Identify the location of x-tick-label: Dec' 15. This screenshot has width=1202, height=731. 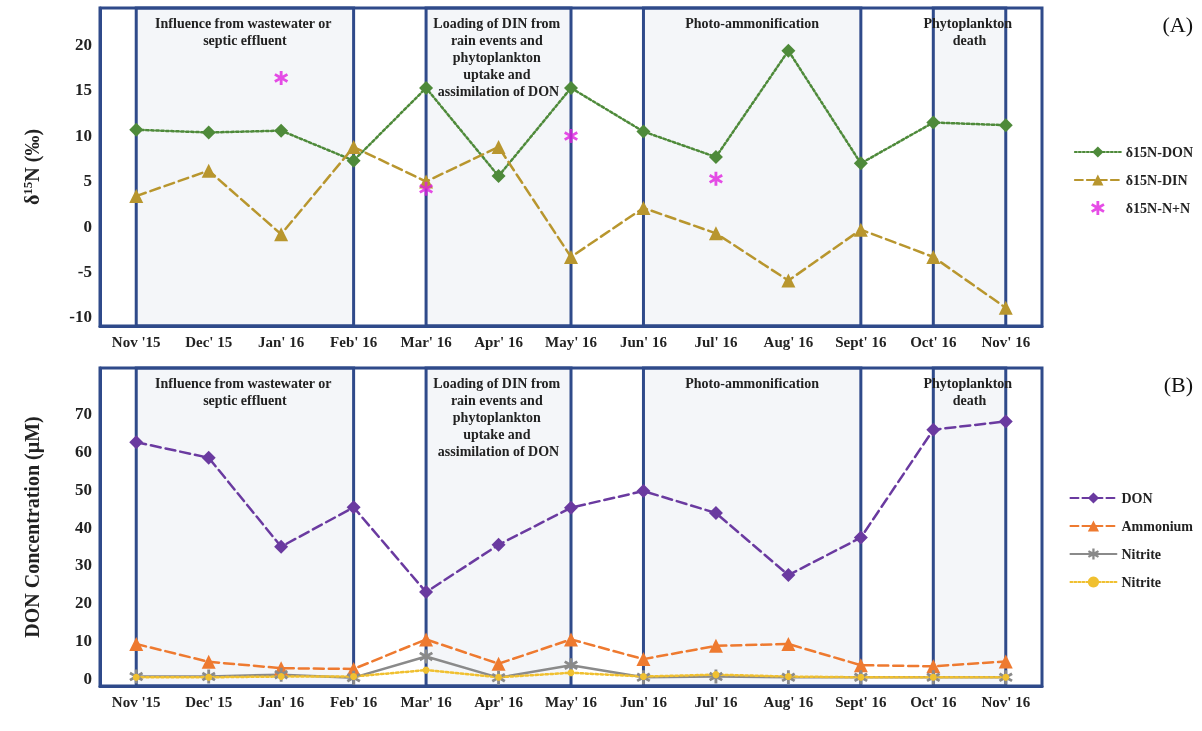
(209, 701).